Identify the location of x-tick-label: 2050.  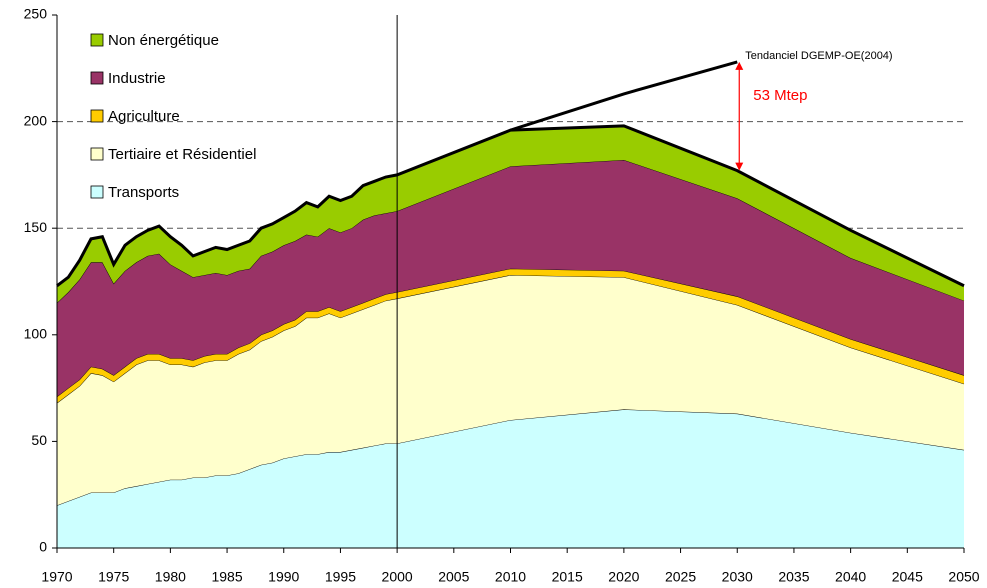
(963, 577).